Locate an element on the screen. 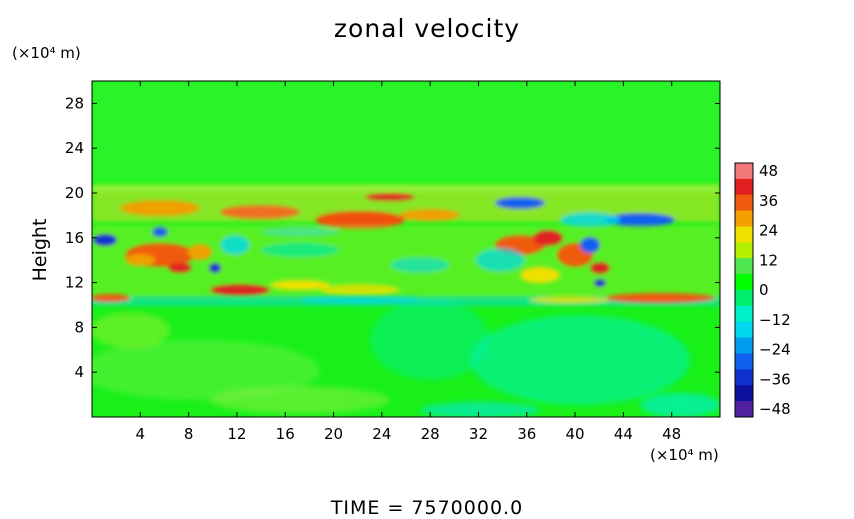 Image resolution: width=854 pixels, height=519 pixels. time-footer: TIME = 7570000.0 is located at coordinates (427, 508).